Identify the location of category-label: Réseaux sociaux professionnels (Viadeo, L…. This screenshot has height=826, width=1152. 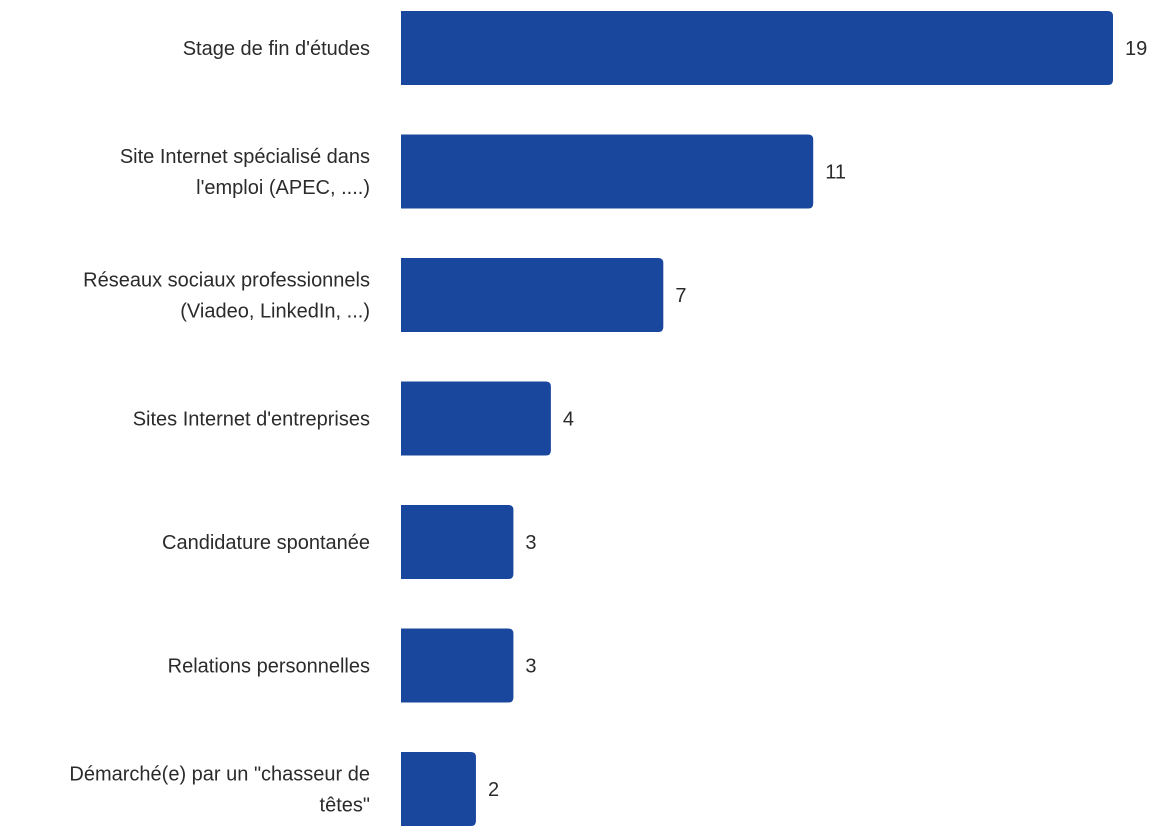
(226, 296).